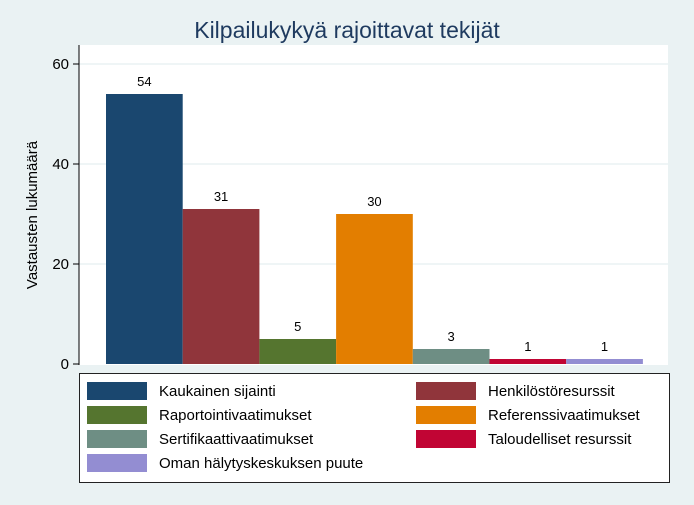 The height and width of the screenshot is (505, 694). I want to click on legend-item: Referenssivaatimukset, so click(528, 415).